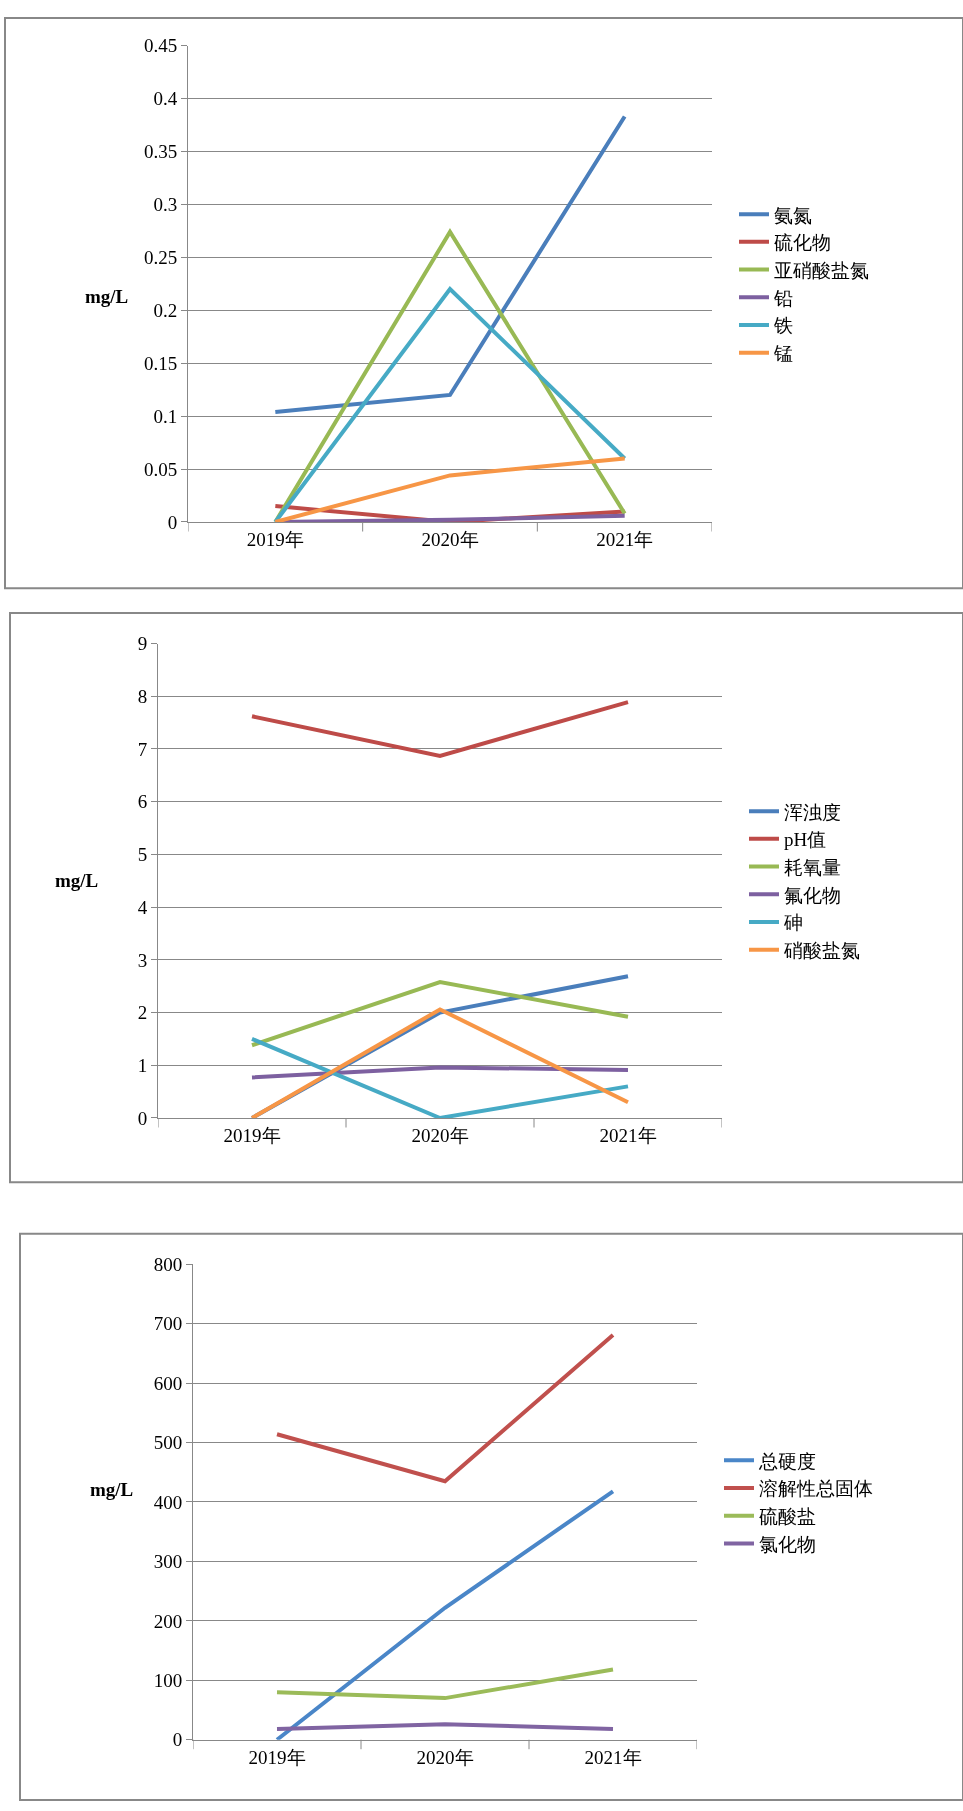 This screenshot has width=963, height=1811. I want to click on y-tick-label: 9, so click(142, 644).